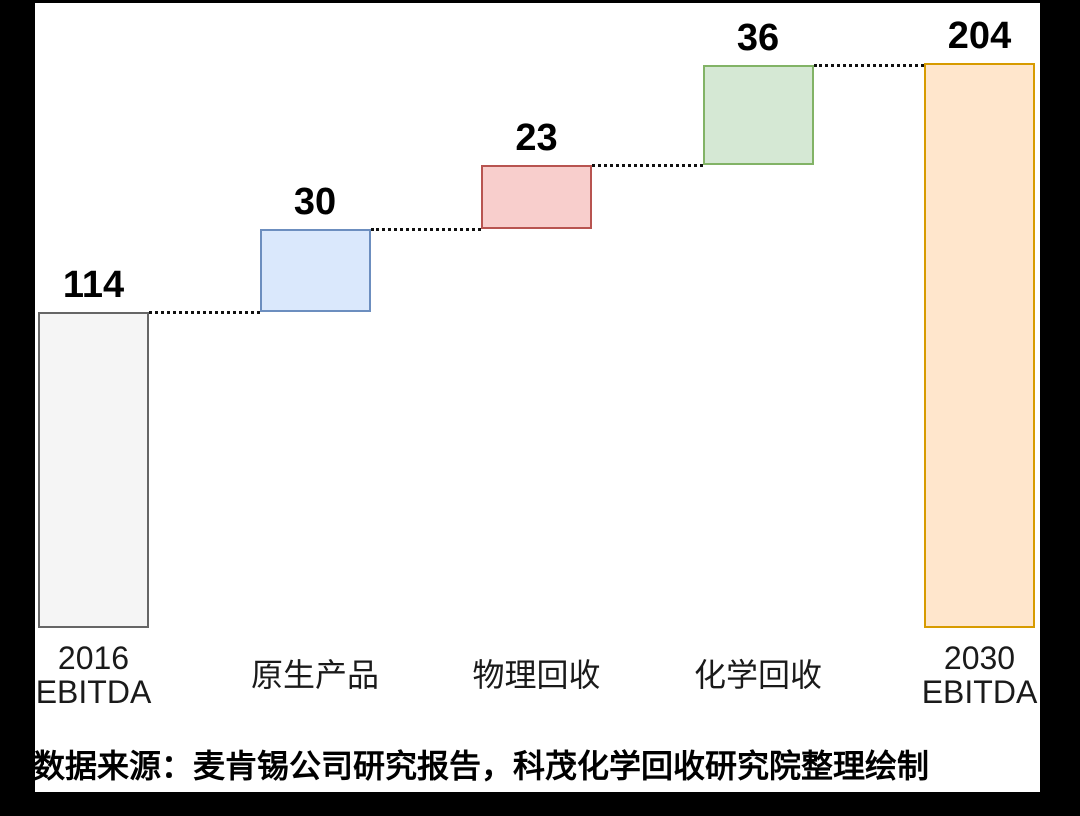 This screenshot has height=816, width=1080. I want to click on value-label: 204, so click(979, 35).